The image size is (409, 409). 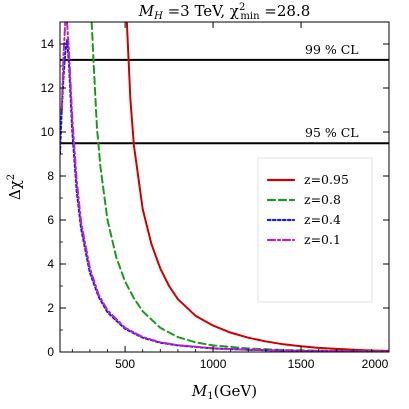 What do you see at coordinates (199, 391) in the screenshot?
I see `x-axis-label-main: M` at bounding box center [199, 391].